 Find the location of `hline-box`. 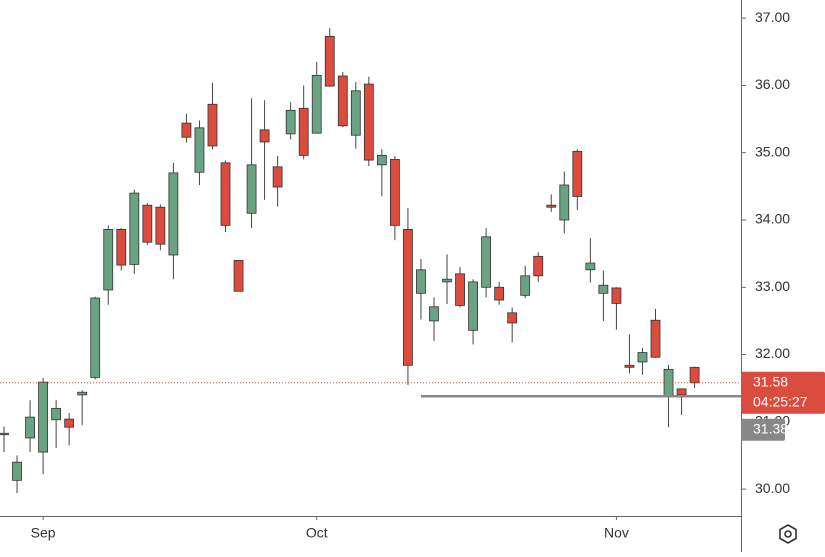

hline-box is located at coordinates (763, 429).